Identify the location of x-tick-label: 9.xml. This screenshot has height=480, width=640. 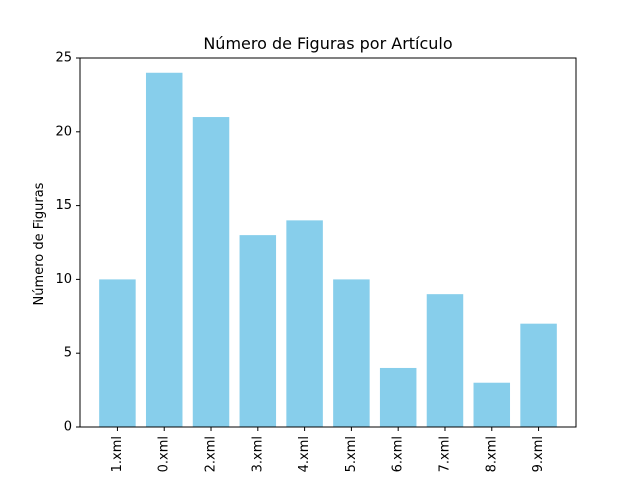
(538, 454).